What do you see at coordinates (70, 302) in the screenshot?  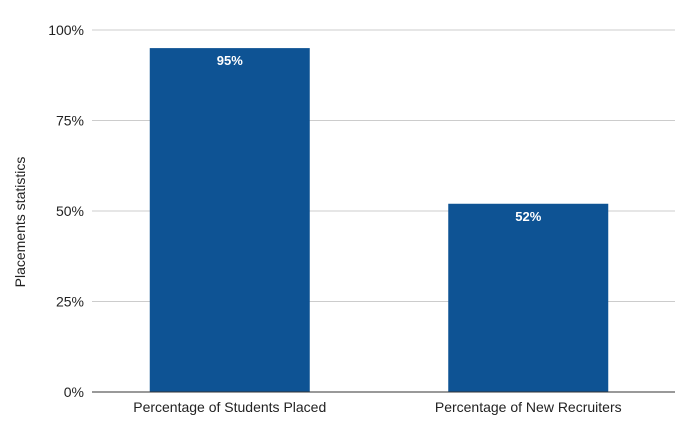 I see `y-tick-label: 25%` at bounding box center [70, 302].